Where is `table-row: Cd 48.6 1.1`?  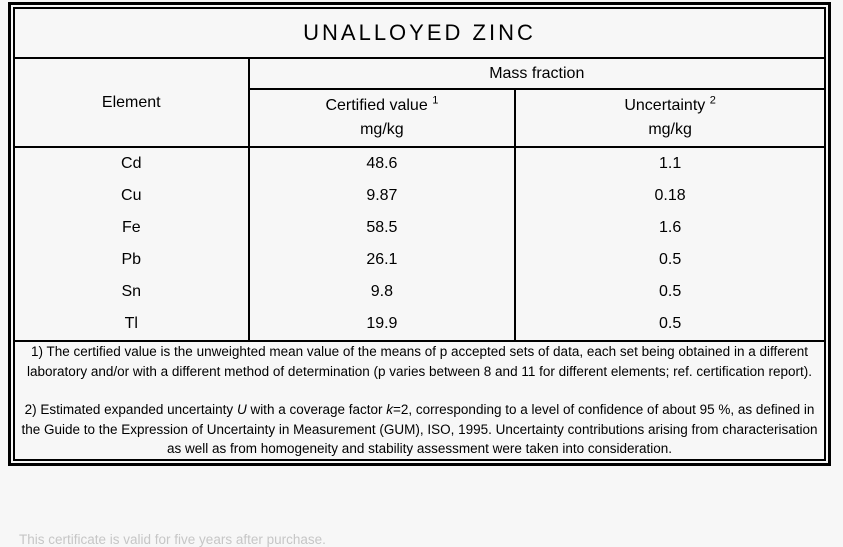 table-row: Cd 48.6 1.1 is located at coordinates (419, 163).